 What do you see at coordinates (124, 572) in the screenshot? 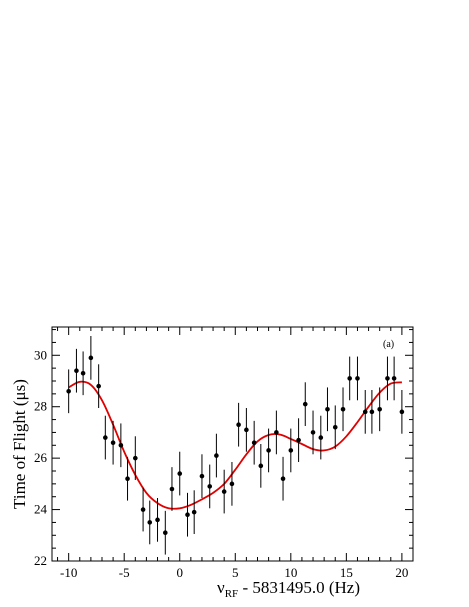
I see `x-tick-label: -5` at bounding box center [124, 572].